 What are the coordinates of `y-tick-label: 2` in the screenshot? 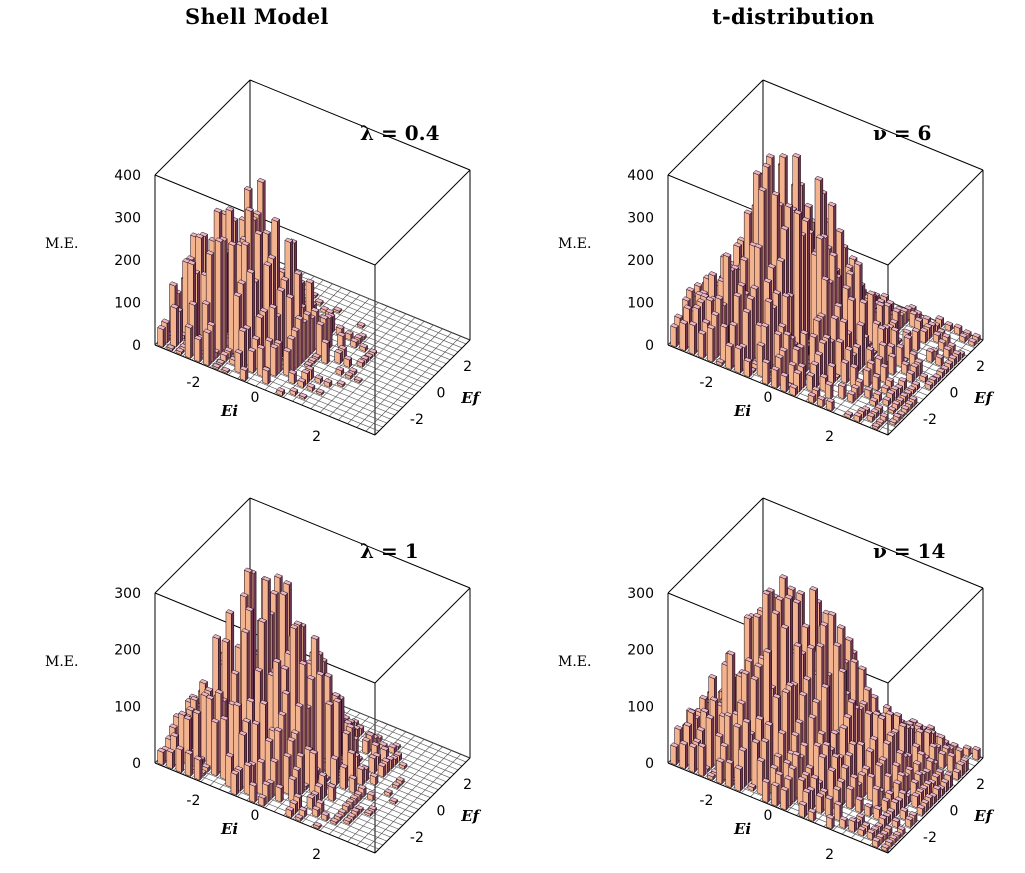 It's located at (467, 785).